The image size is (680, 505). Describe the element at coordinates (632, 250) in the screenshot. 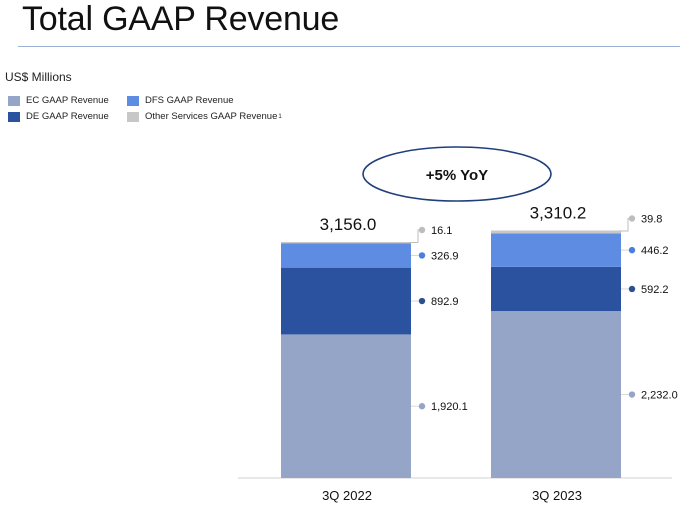

I see `label-dot-dfs-gaap-revenue-3q-2023` at that location.